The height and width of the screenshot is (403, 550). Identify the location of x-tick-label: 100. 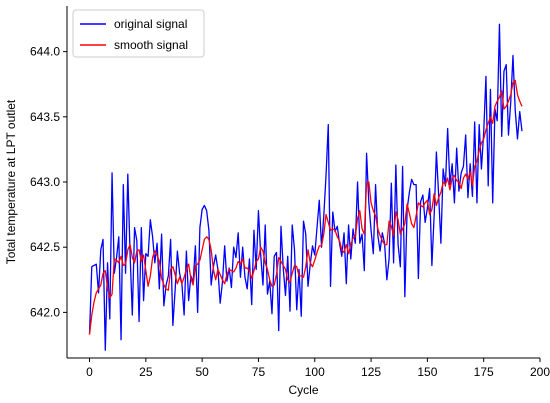
(315, 372).